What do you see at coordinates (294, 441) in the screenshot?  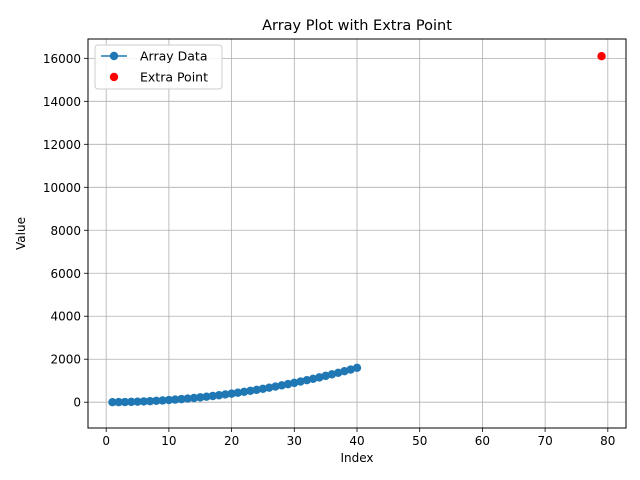 I see `x-tick-label: 30` at bounding box center [294, 441].